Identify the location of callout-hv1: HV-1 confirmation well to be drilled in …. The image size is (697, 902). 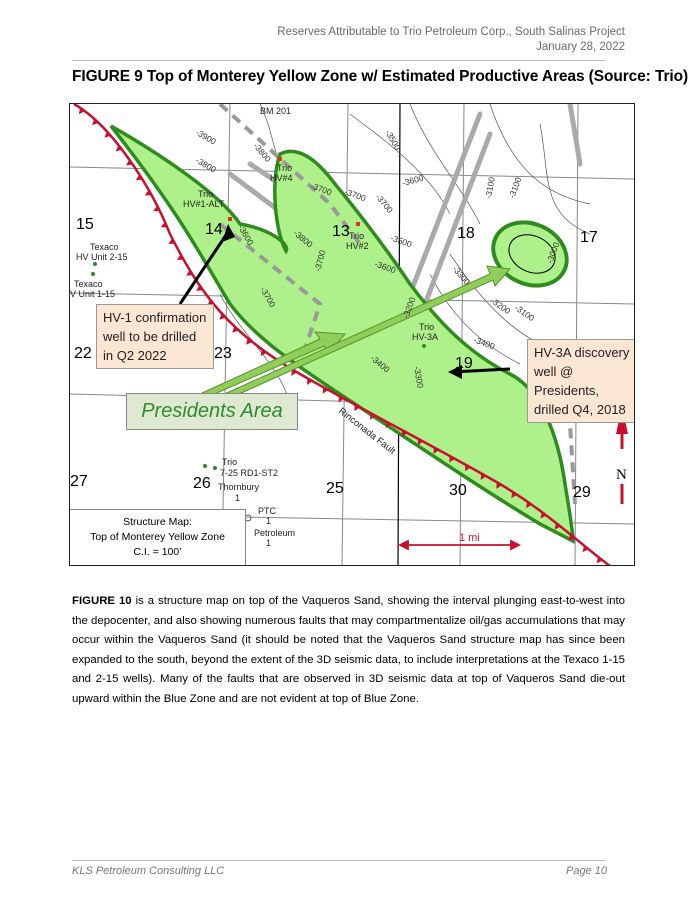
(155, 336).